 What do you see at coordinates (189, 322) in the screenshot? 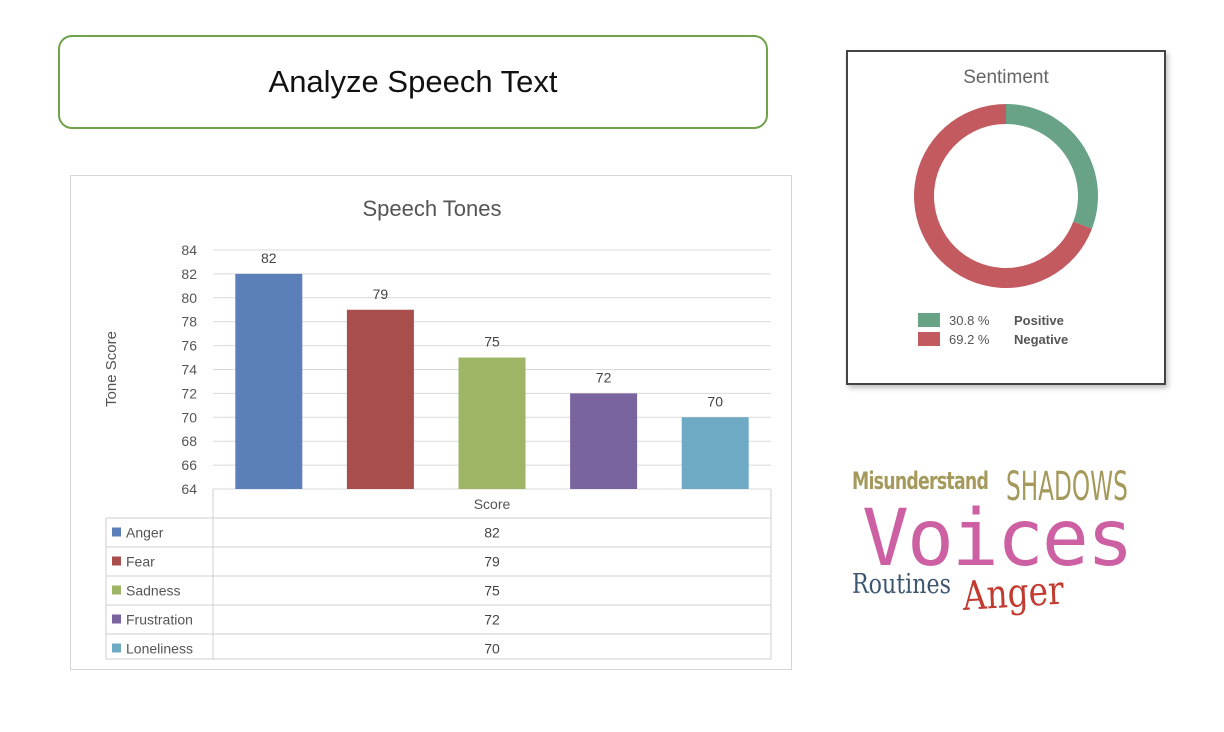
I see `y-tick-label: 78` at bounding box center [189, 322].